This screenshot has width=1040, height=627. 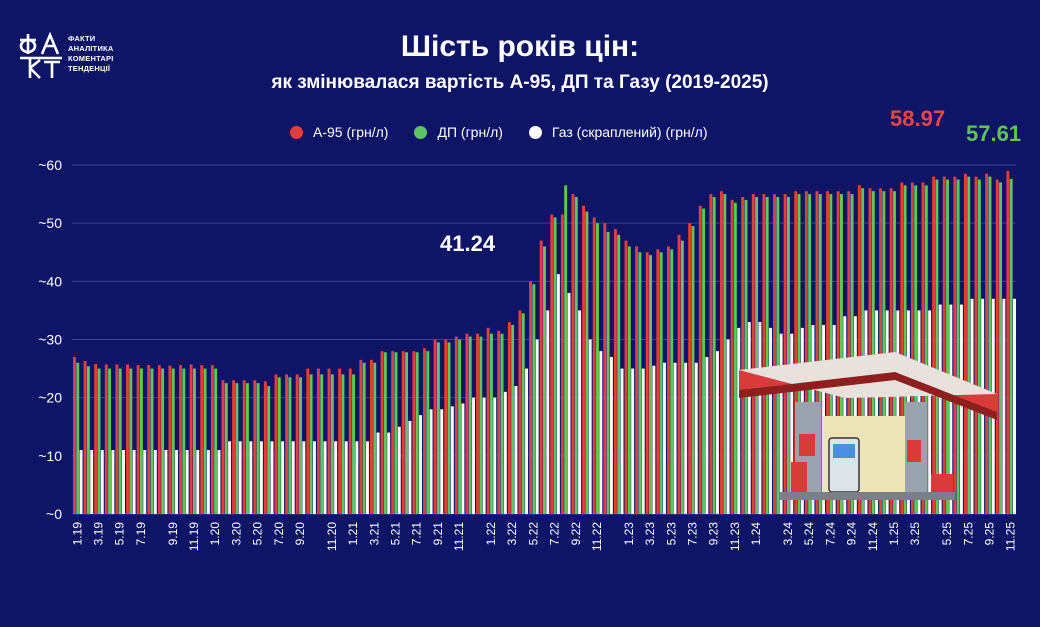 What do you see at coordinates (576, 534) in the screenshot?
I see `x-tick-label: 9.22` at bounding box center [576, 534].